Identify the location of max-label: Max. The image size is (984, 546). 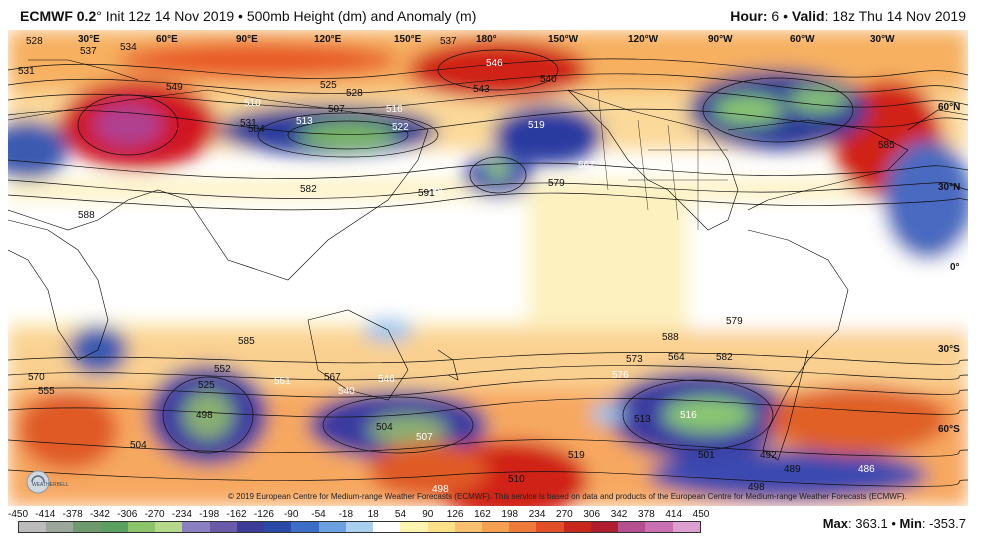
(835, 523).